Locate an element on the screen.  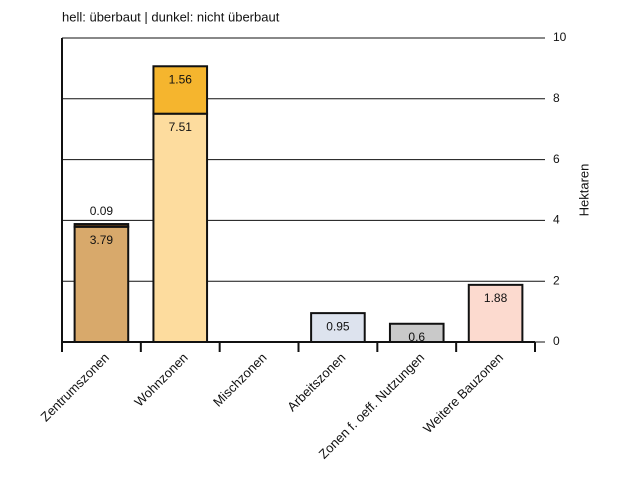
x-tick-label: Zentrumszonen is located at coordinates (74, 387).